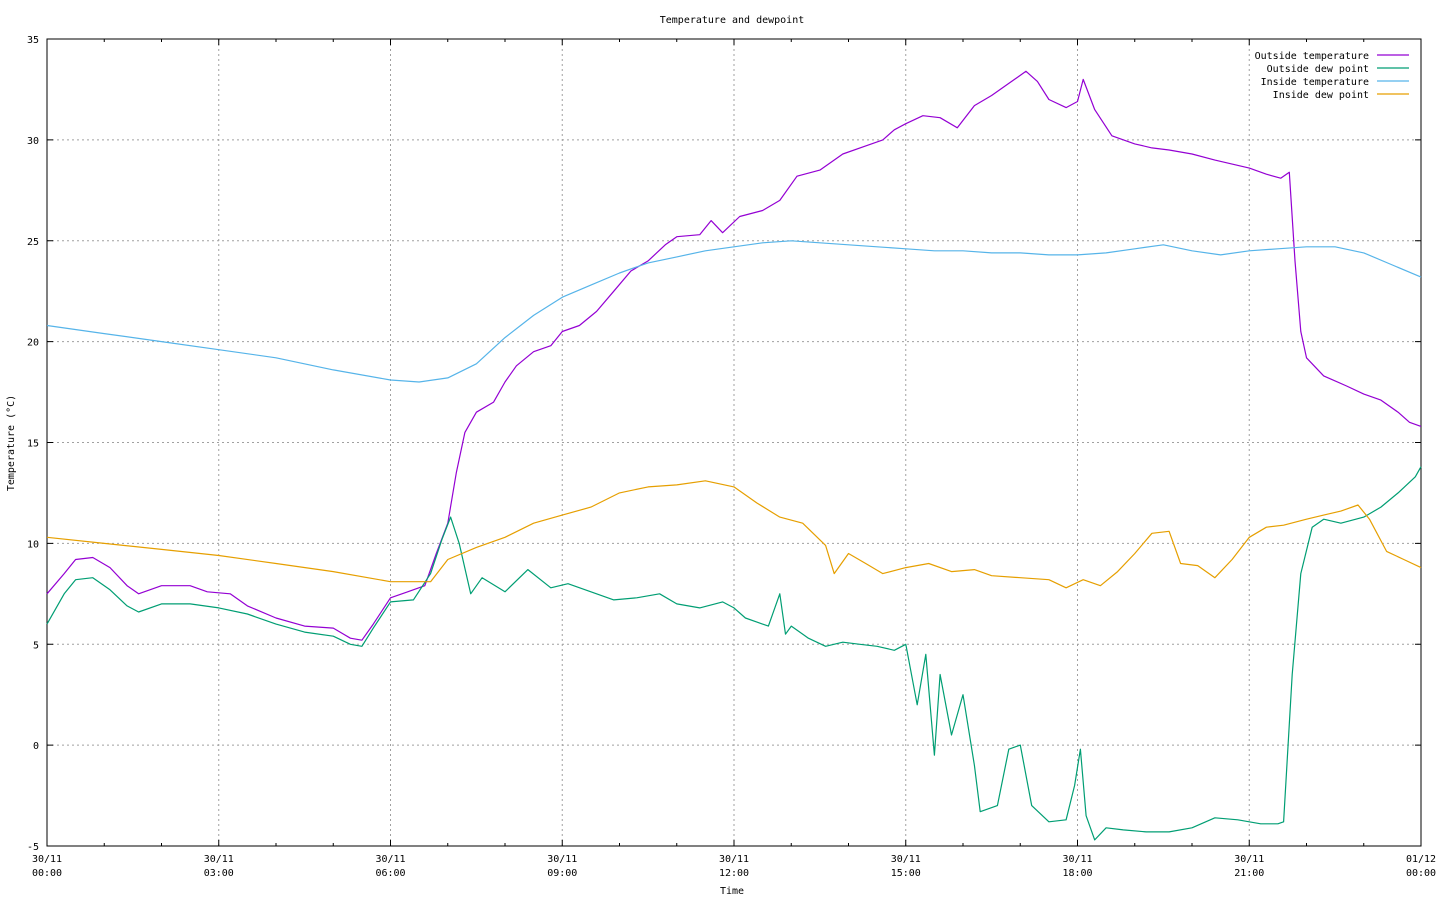  I want to click on legend-label: Inside dew point, so click(1321, 95).